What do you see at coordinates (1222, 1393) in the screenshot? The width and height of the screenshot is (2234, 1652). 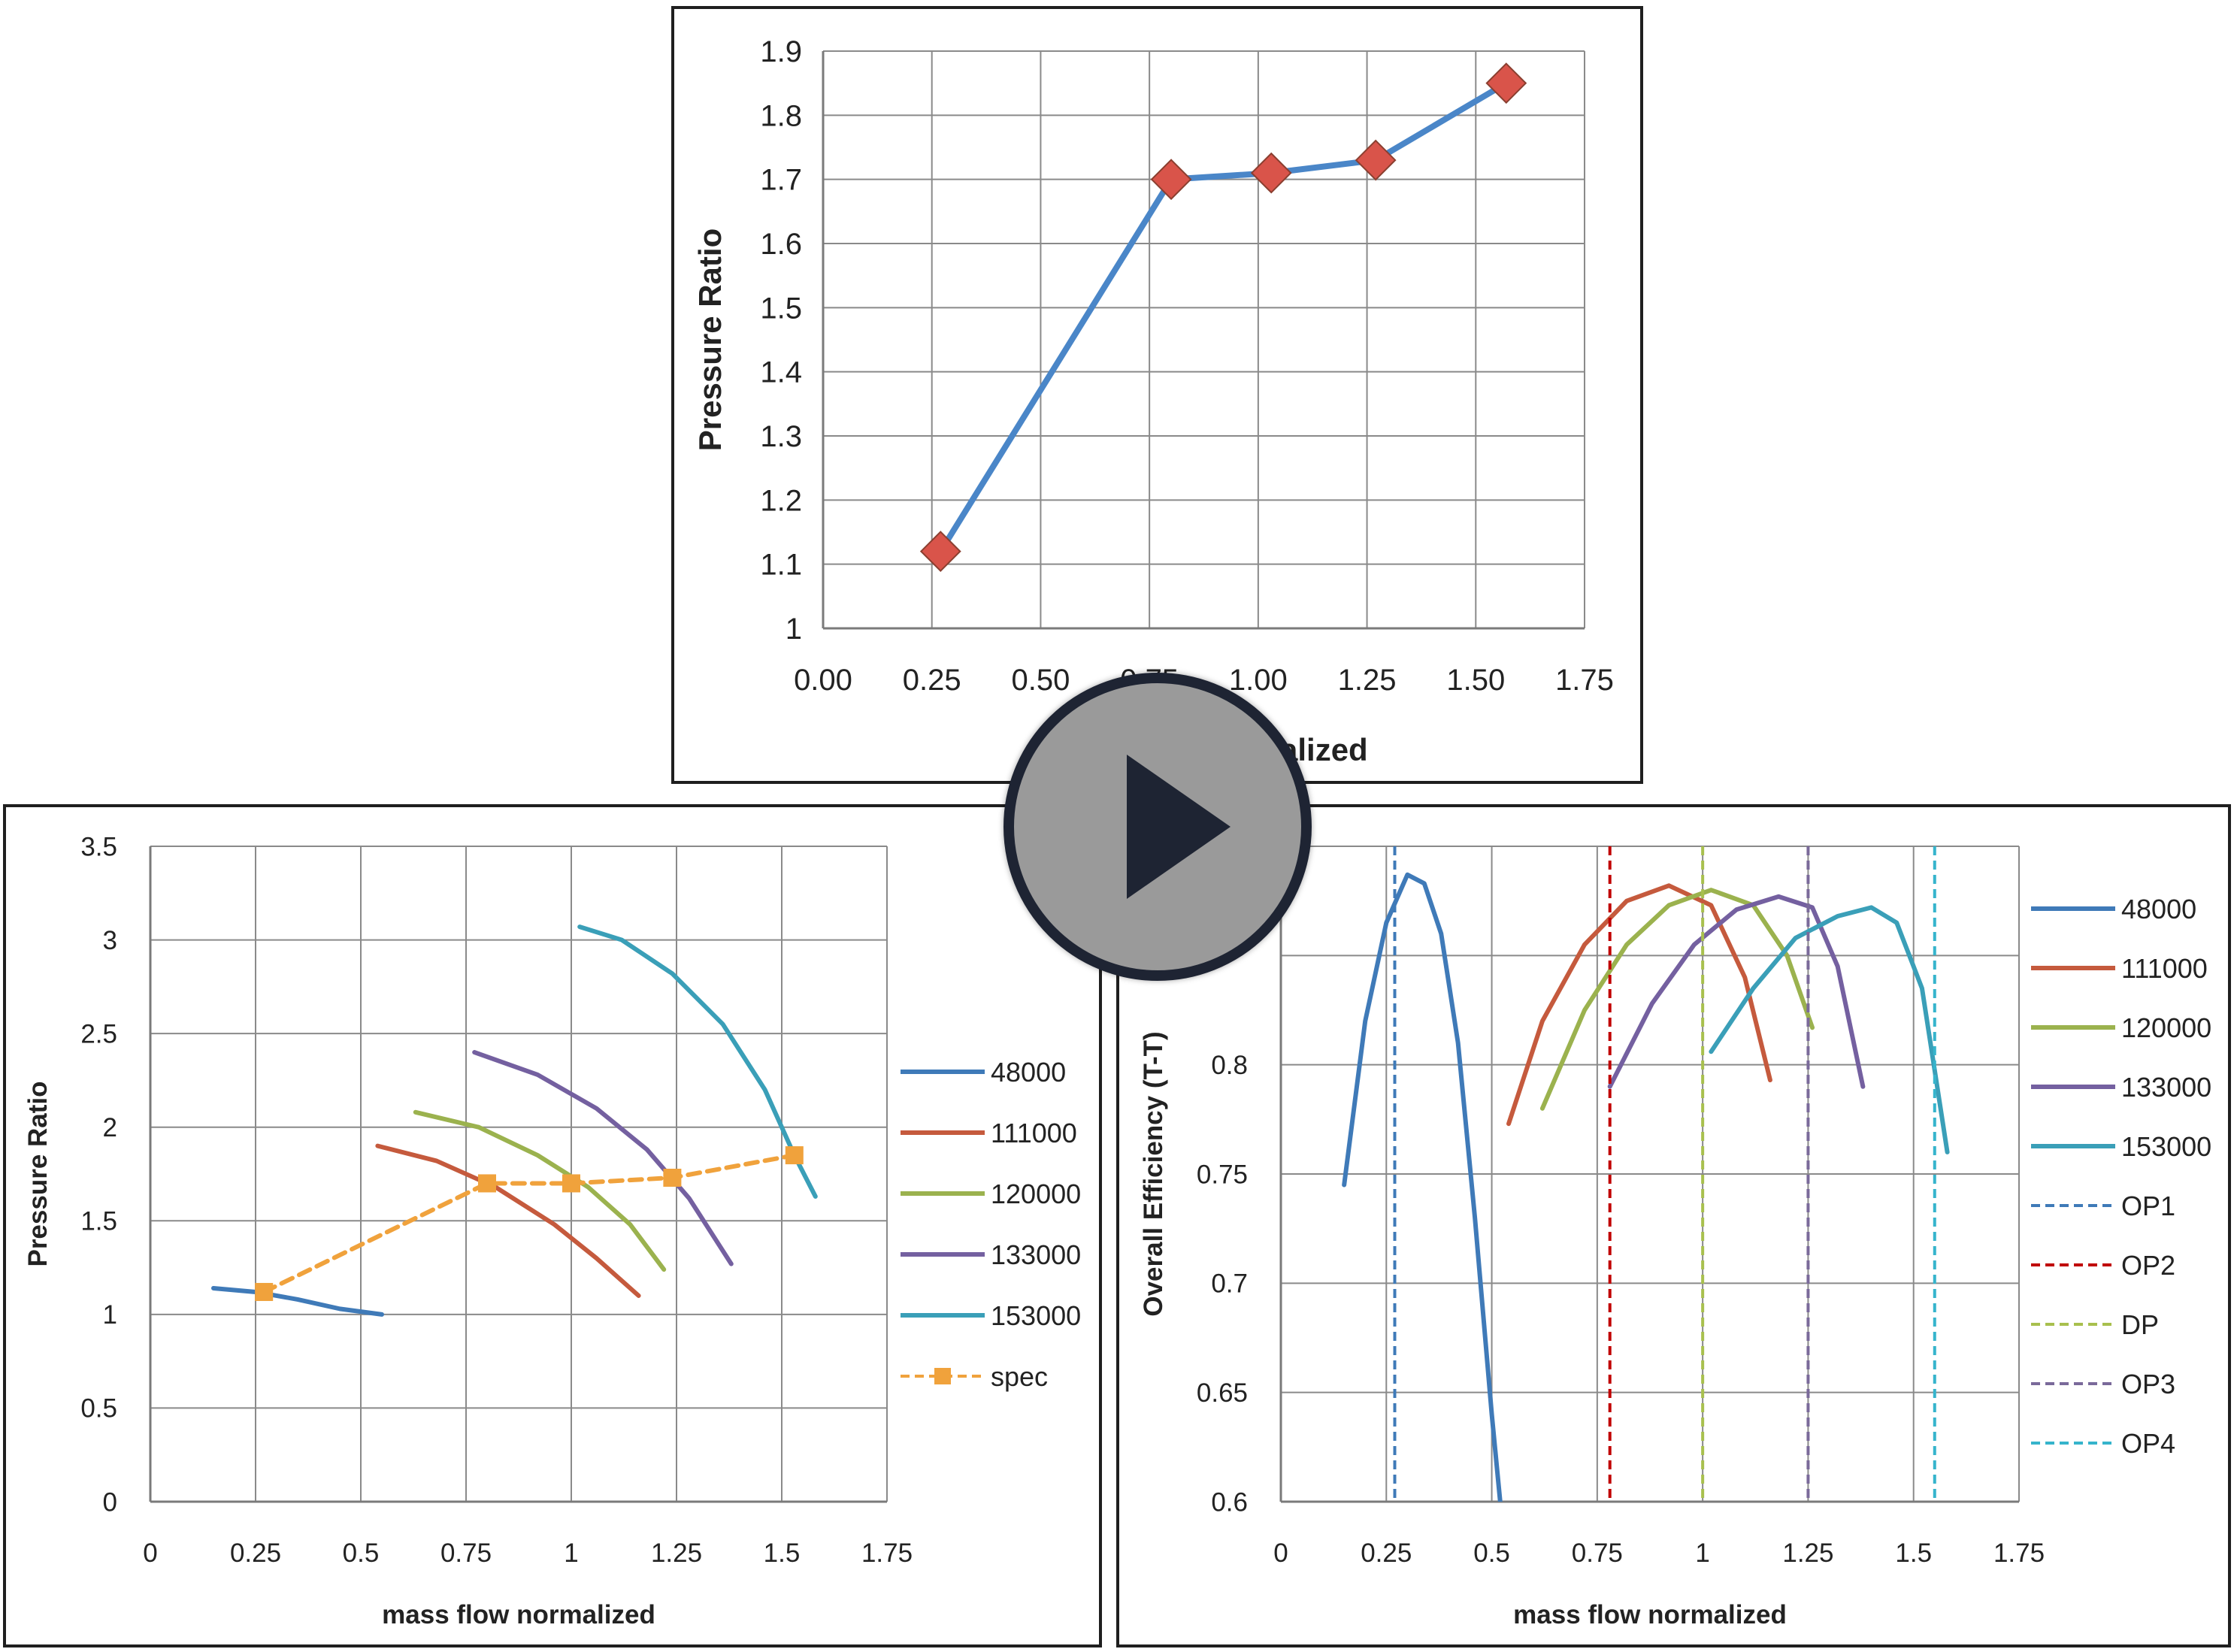 I see `y-tick-label: 0.65` at bounding box center [1222, 1393].